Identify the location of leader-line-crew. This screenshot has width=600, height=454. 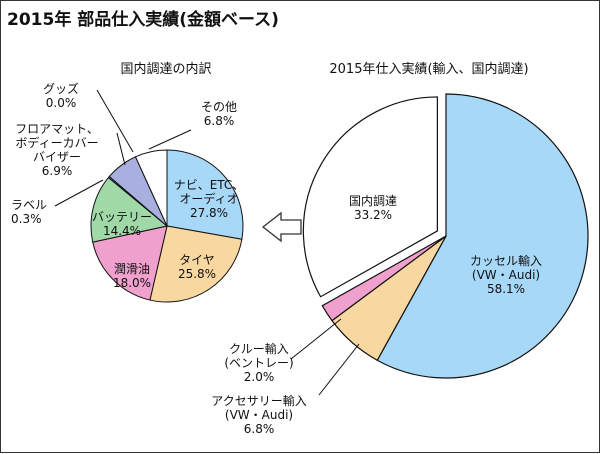
(316, 339).